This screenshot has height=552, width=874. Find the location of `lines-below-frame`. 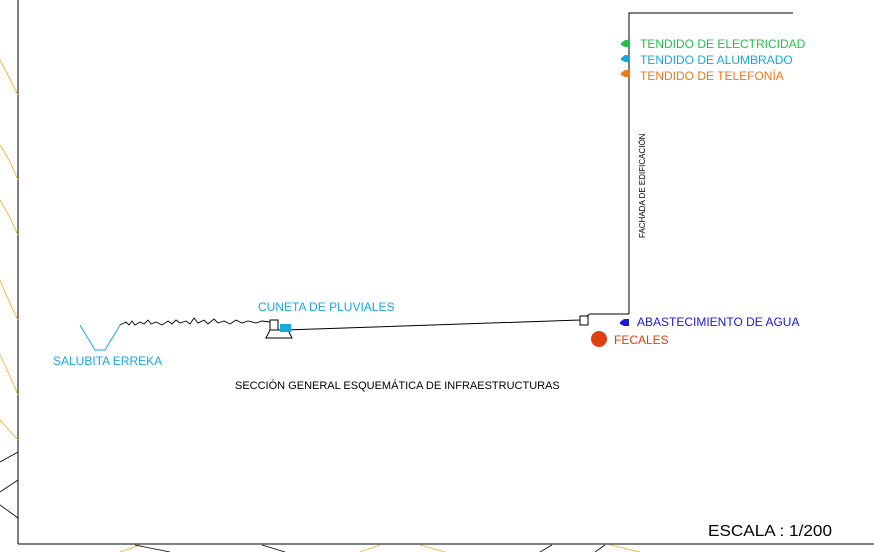

lines-below-frame is located at coordinates (380, 548).